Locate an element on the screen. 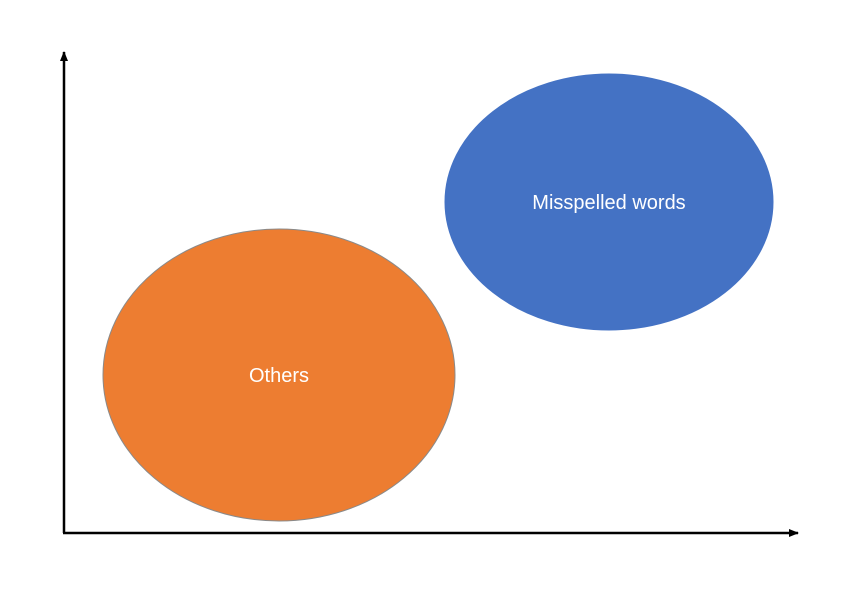 This screenshot has width=866, height=598. others-label: Others is located at coordinates (279, 376).